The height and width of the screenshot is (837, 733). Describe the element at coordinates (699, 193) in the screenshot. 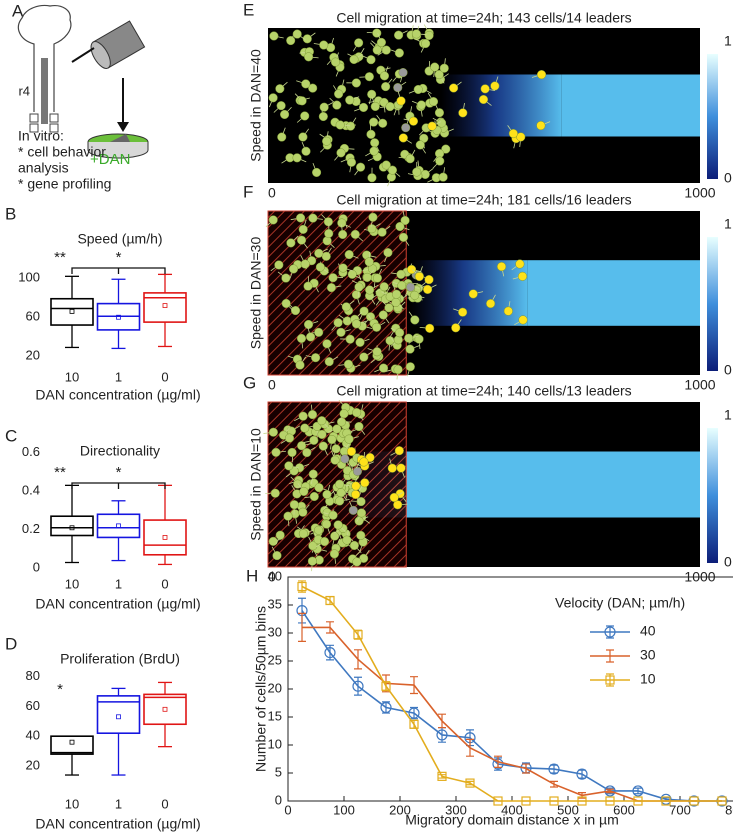

I see `x-tick-label: 1000` at that location.